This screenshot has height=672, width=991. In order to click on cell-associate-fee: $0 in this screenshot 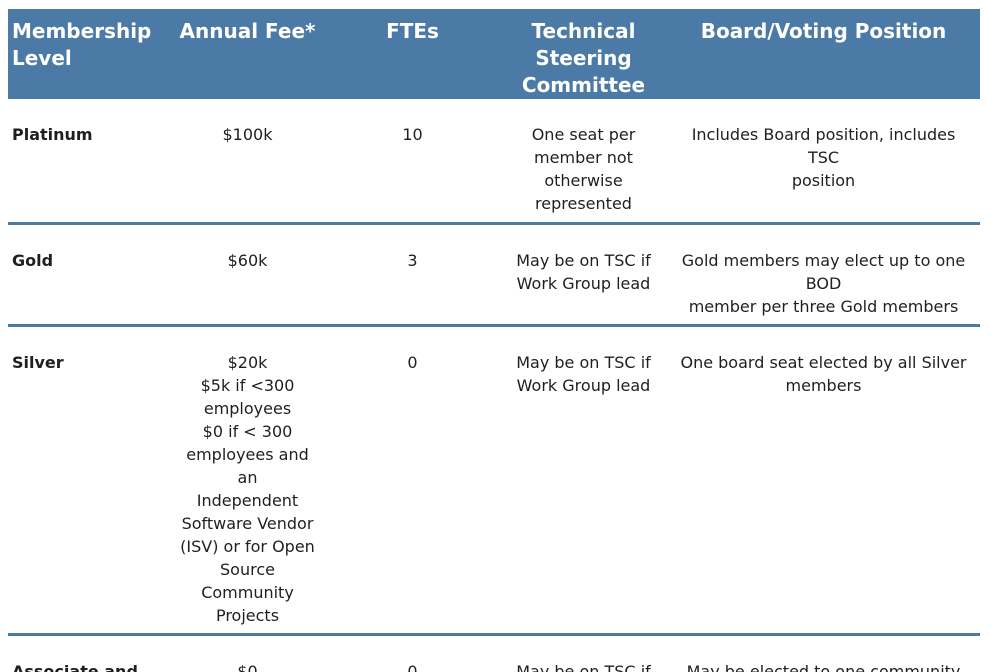, I will do `click(247, 652)`.